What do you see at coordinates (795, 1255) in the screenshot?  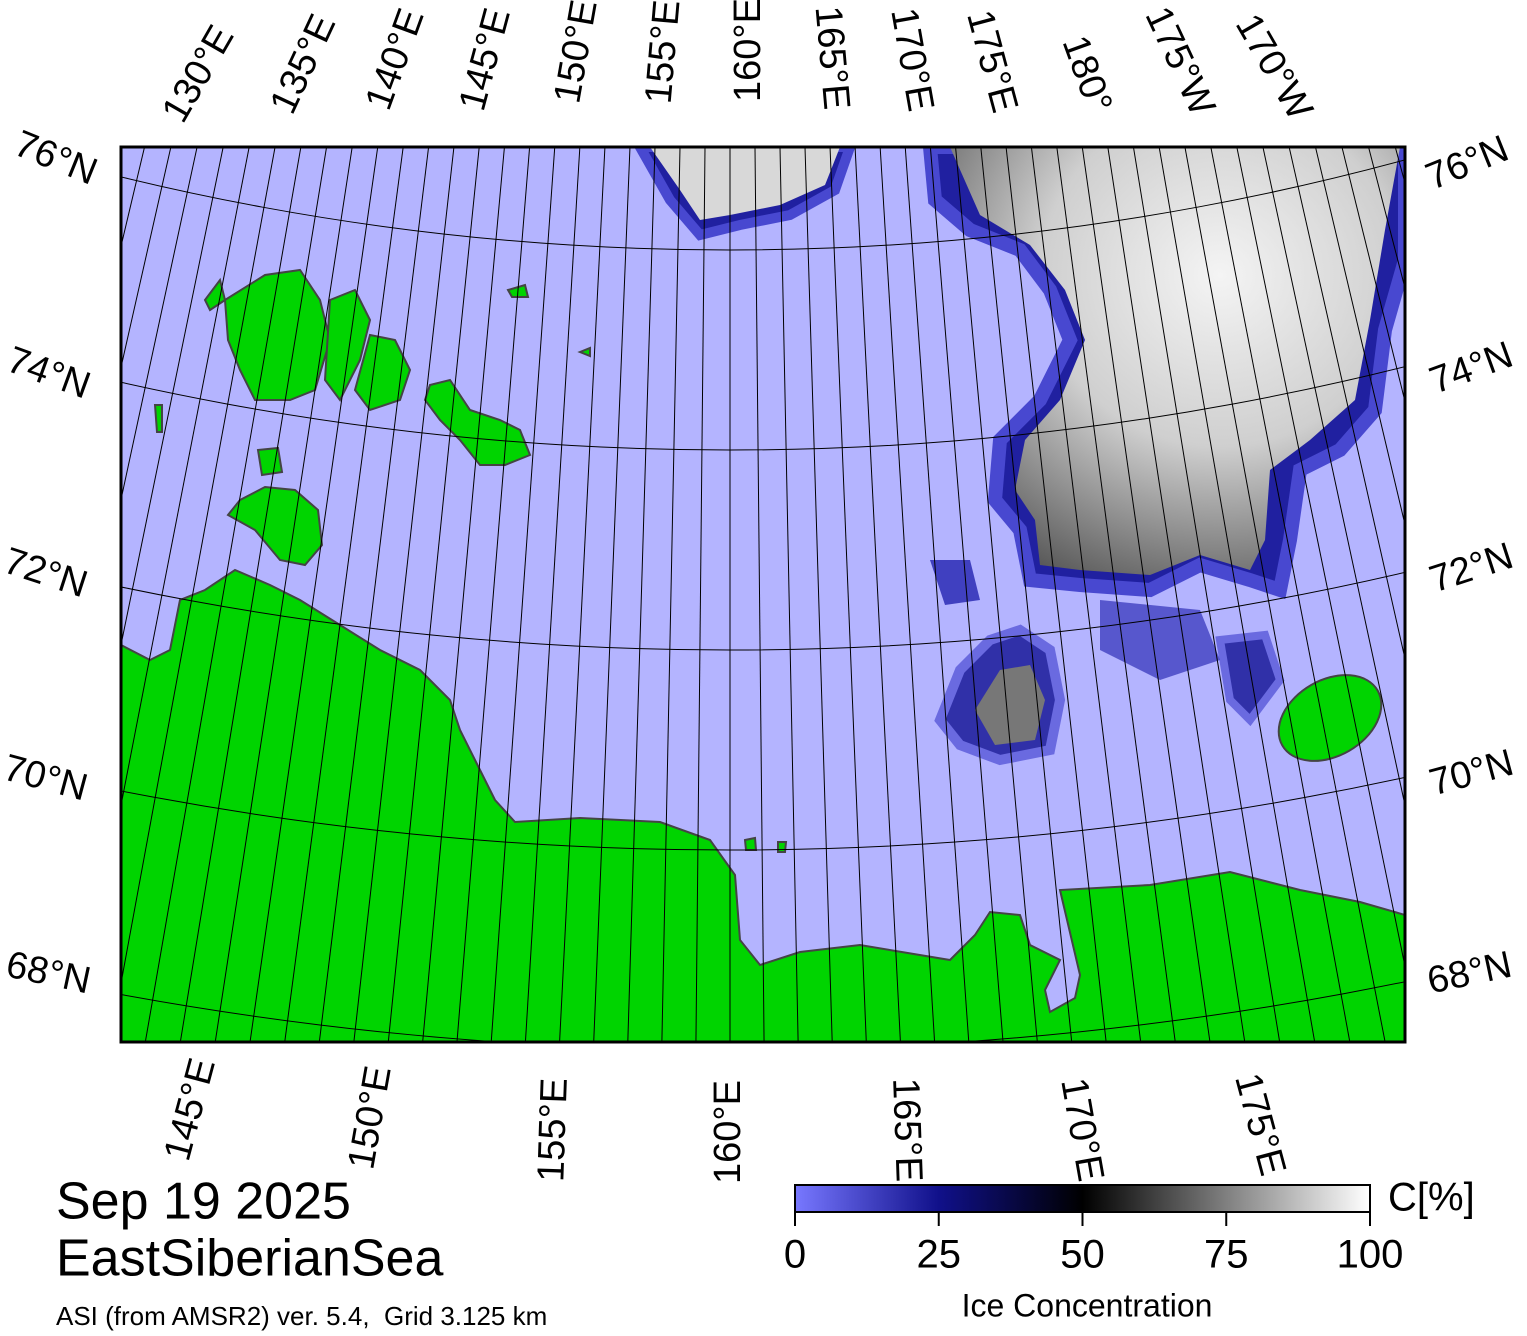 I see `colorbar-tick-label: 0` at bounding box center [795, 1255].